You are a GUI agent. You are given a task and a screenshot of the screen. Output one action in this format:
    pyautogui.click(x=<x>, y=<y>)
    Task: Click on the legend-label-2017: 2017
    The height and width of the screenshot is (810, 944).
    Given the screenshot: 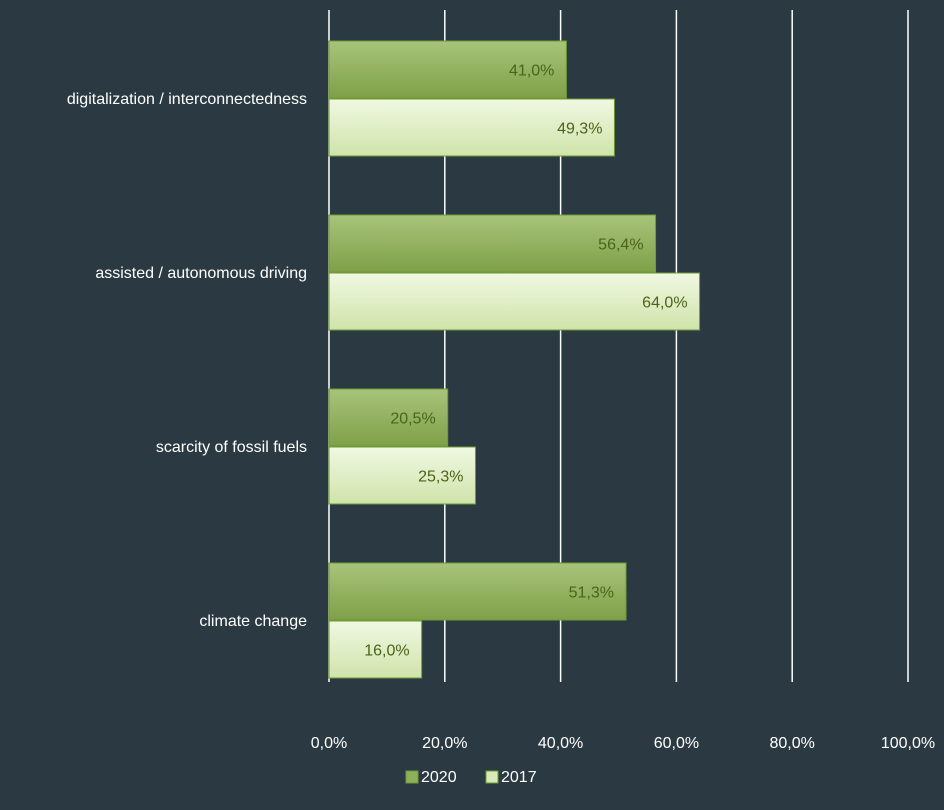 What is the action you would take?
    pyautogui.click(x=519, y=777)
    